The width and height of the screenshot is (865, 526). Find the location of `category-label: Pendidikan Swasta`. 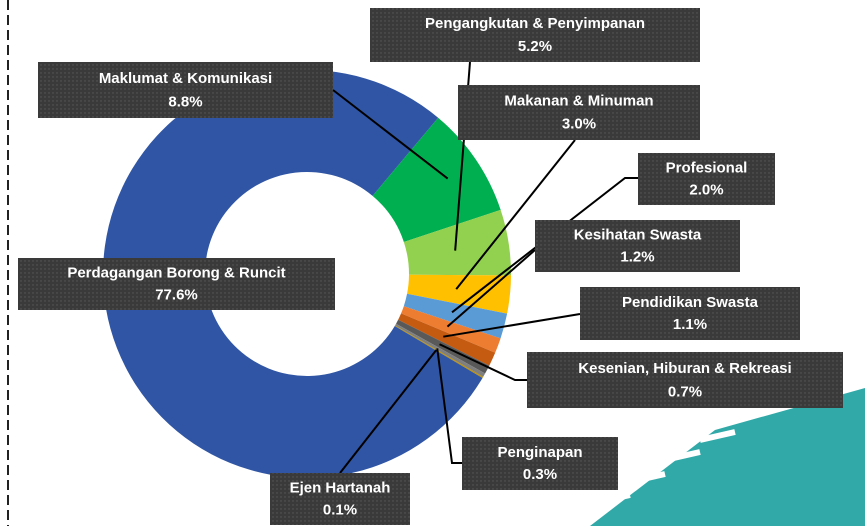

category-label: Pendidikan Swasta is located at coordinates (690, 302).